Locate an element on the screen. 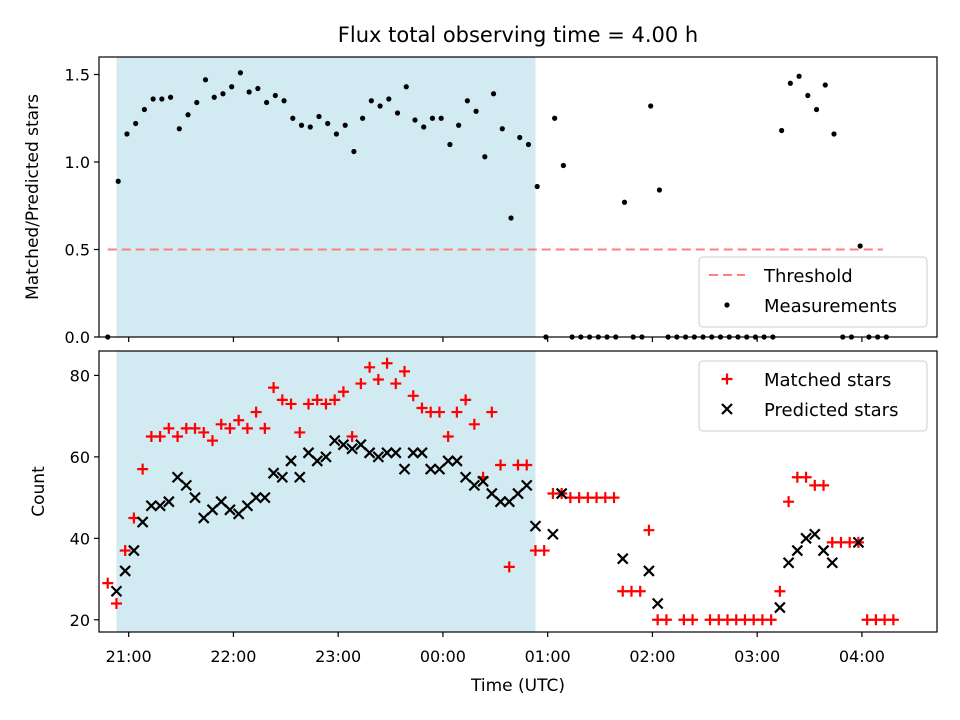  chart-title: Flux total observing time = 4.00 h is located at coordinates (518, 35).